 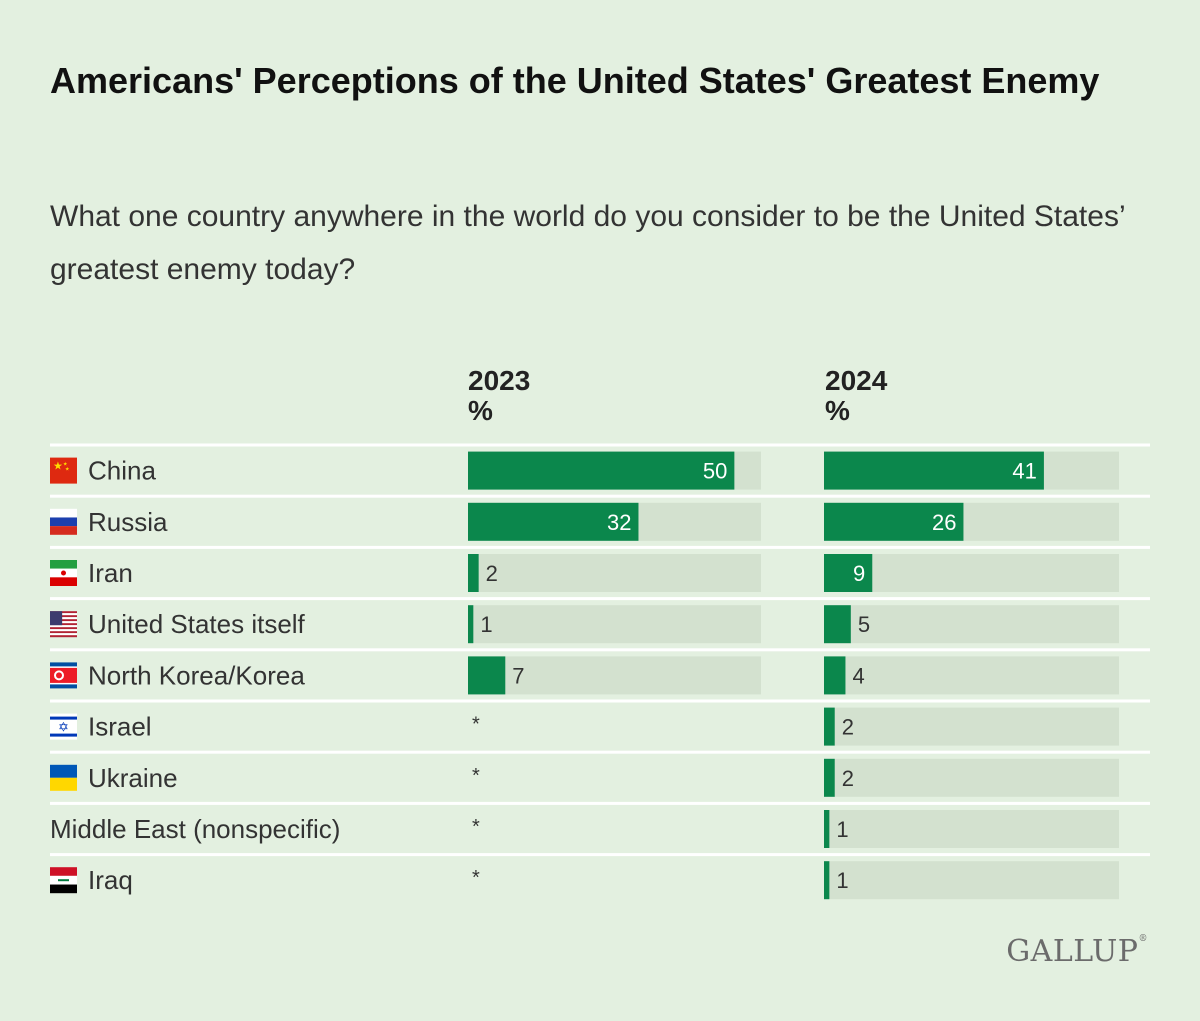 What do you see at coordinates (128, 522) in the screenshot?
I see `category-label: Russia` at bounding box center [128, 522].